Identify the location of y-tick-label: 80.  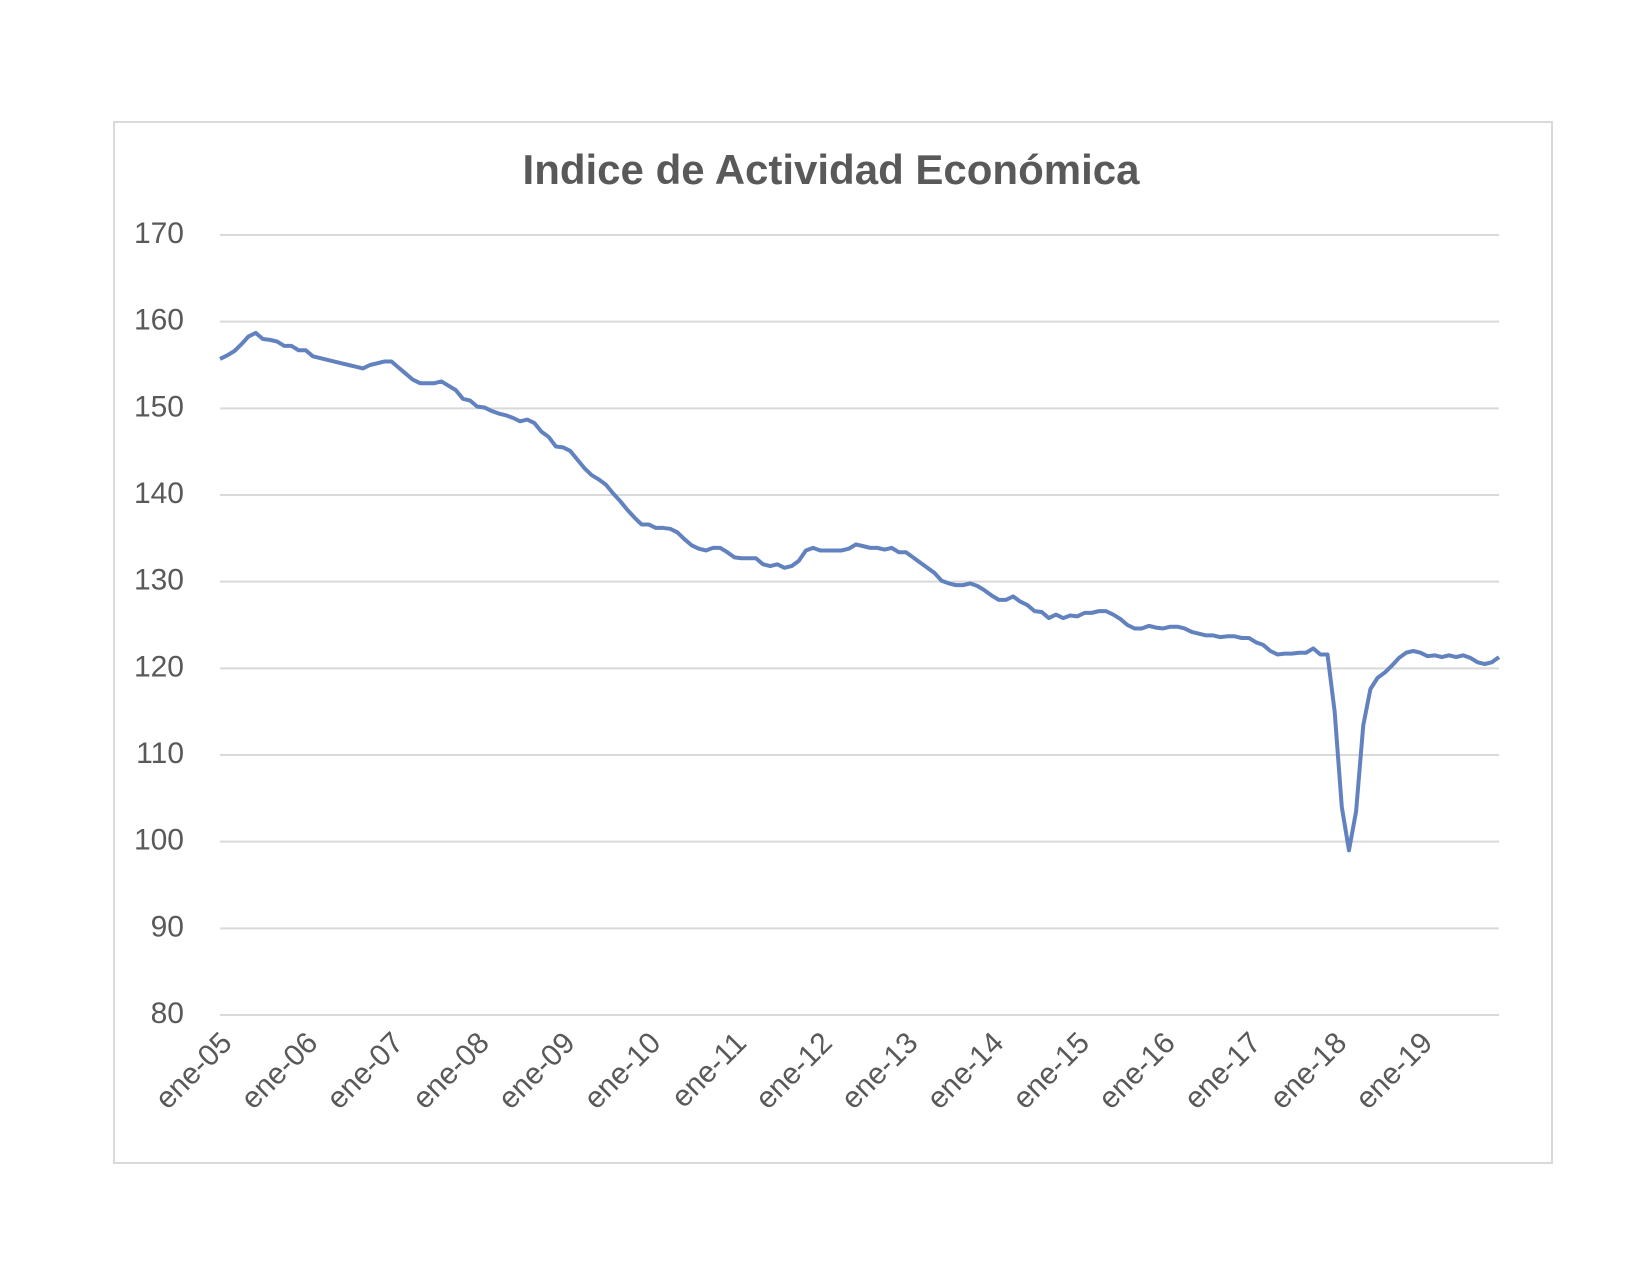
(167, 1013).